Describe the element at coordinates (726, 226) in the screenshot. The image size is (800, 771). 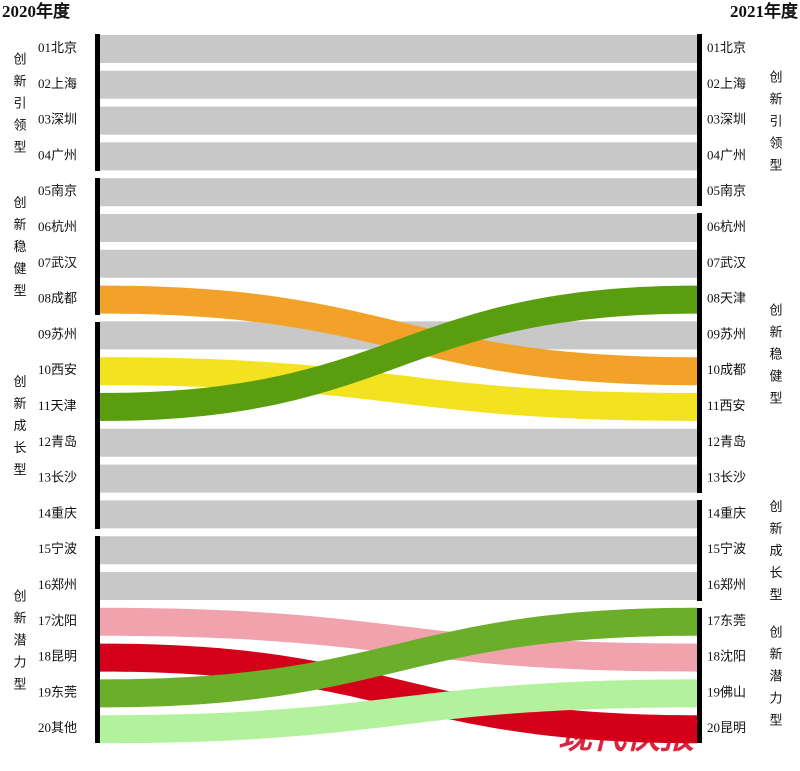
I see `right-node-label: 06杭州` at that location.